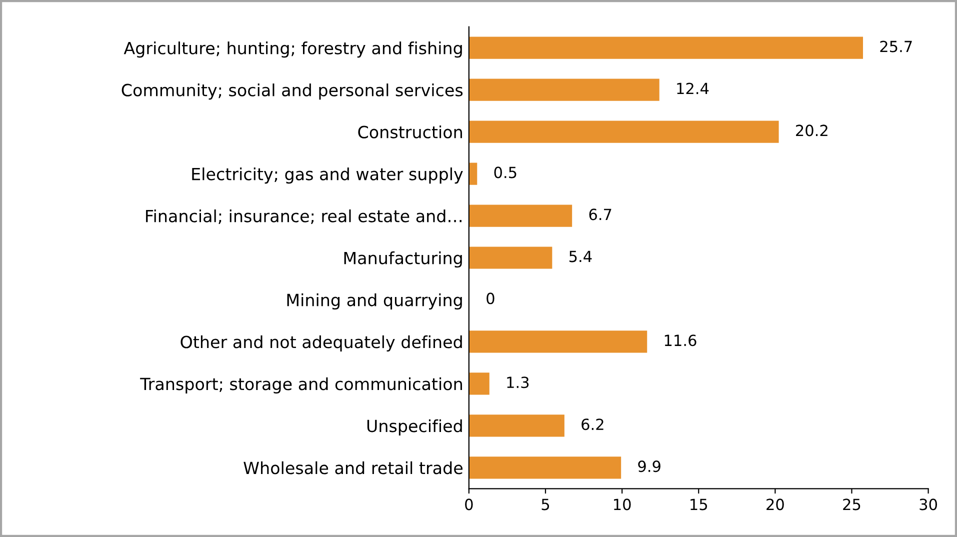 The width and height of the screenshot is (957, 537). Describe the element at coordinates (469, 504) in the screenshot. I see `x-tick-label: 0` at that location.